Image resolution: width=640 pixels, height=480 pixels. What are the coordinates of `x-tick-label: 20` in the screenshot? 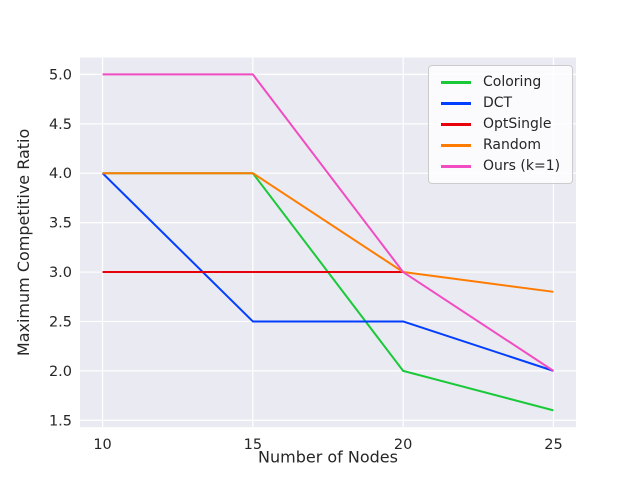 It's located at (403, 445).